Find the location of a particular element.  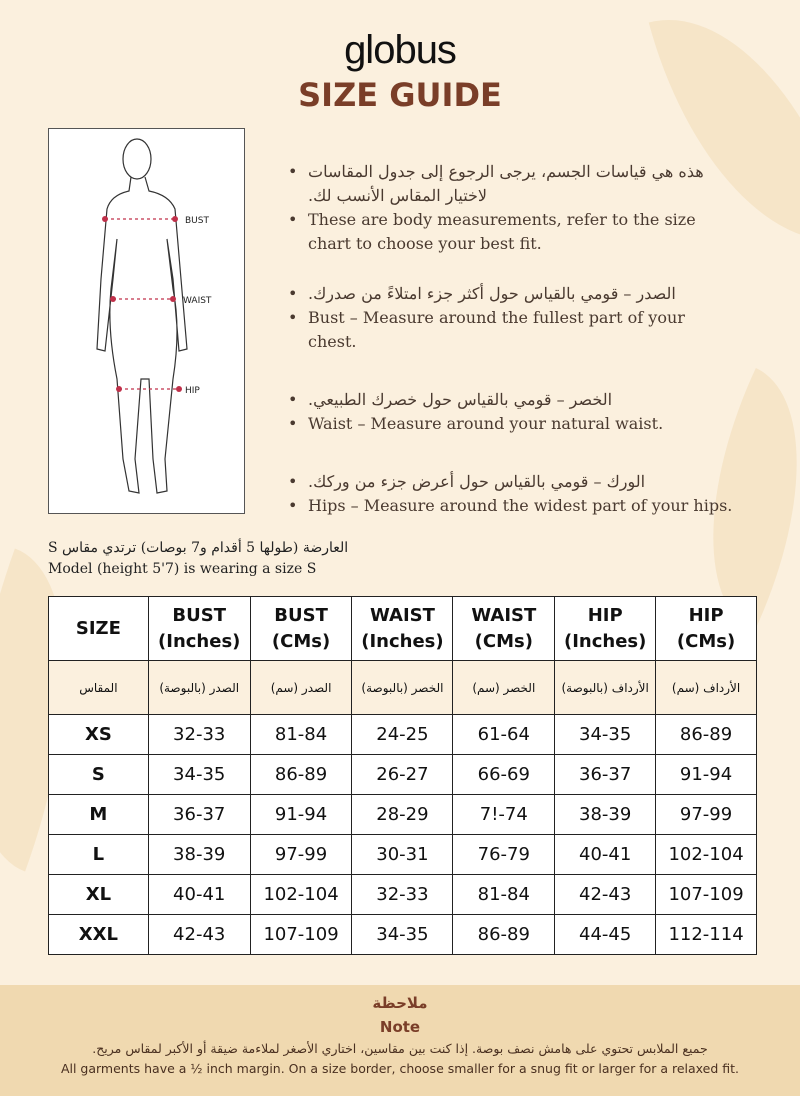

size-cell: M is located at coordinates (98, 814).